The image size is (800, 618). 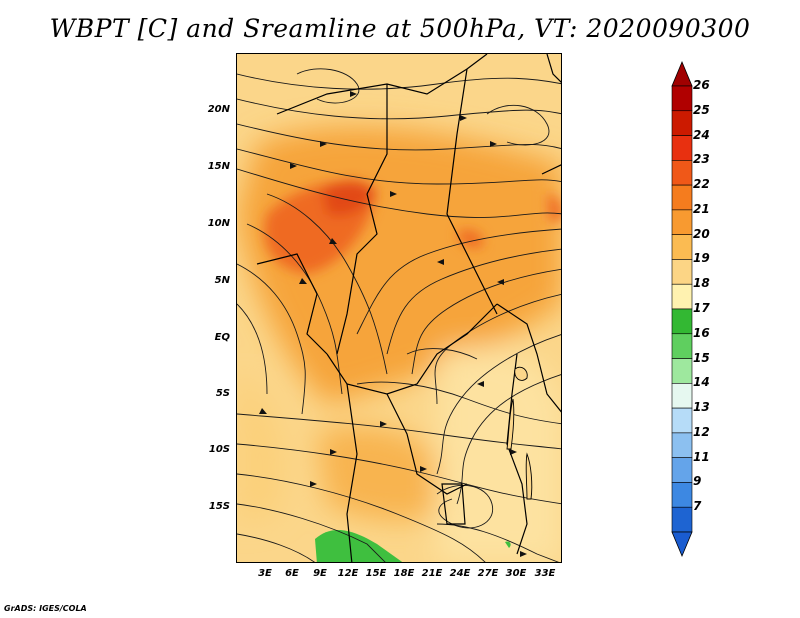 I want to click on lat-label-eq: EQ, so click(x=222, y=337).